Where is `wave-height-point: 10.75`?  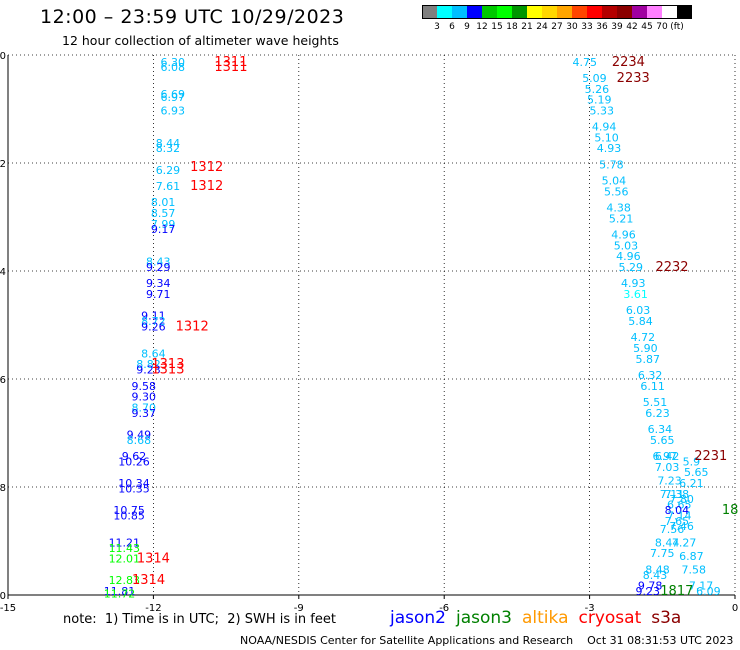 wave-height-point: 10.75 is located at coordinates (129, 510).